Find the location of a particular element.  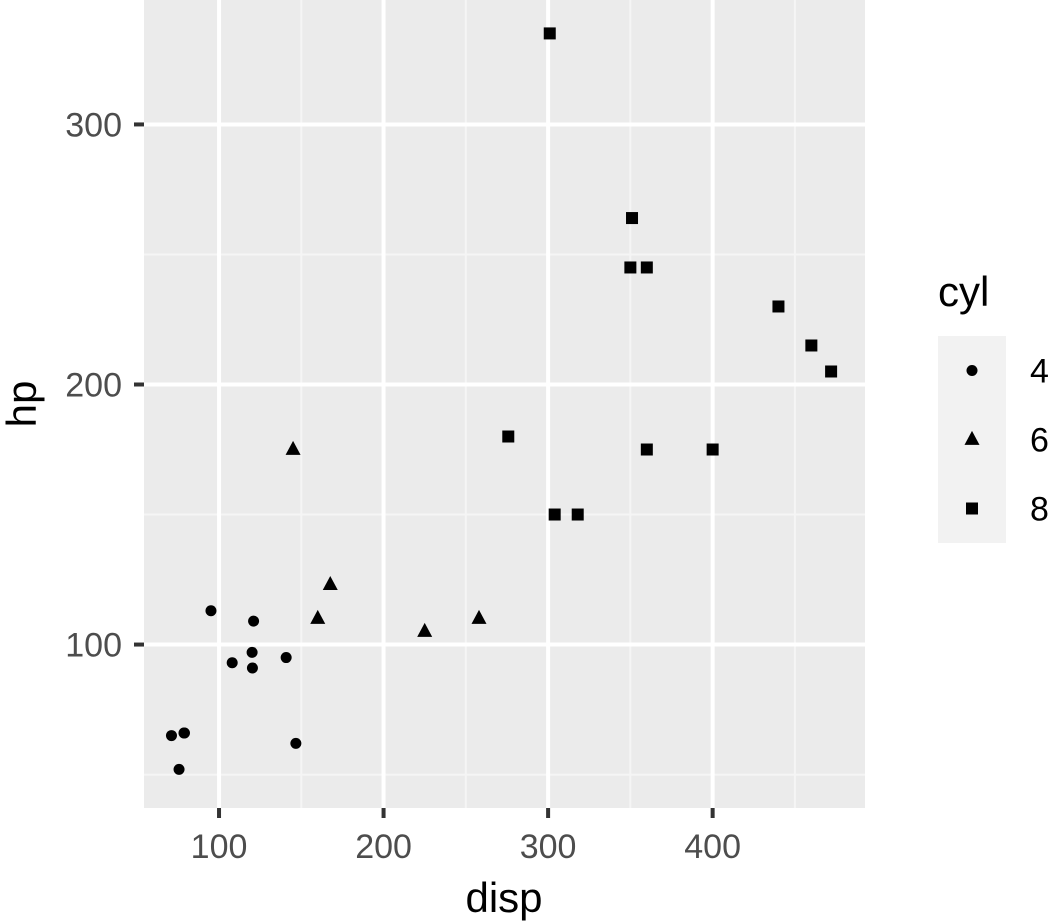

y-axis-title: hp is located at coordinates (22, 404).